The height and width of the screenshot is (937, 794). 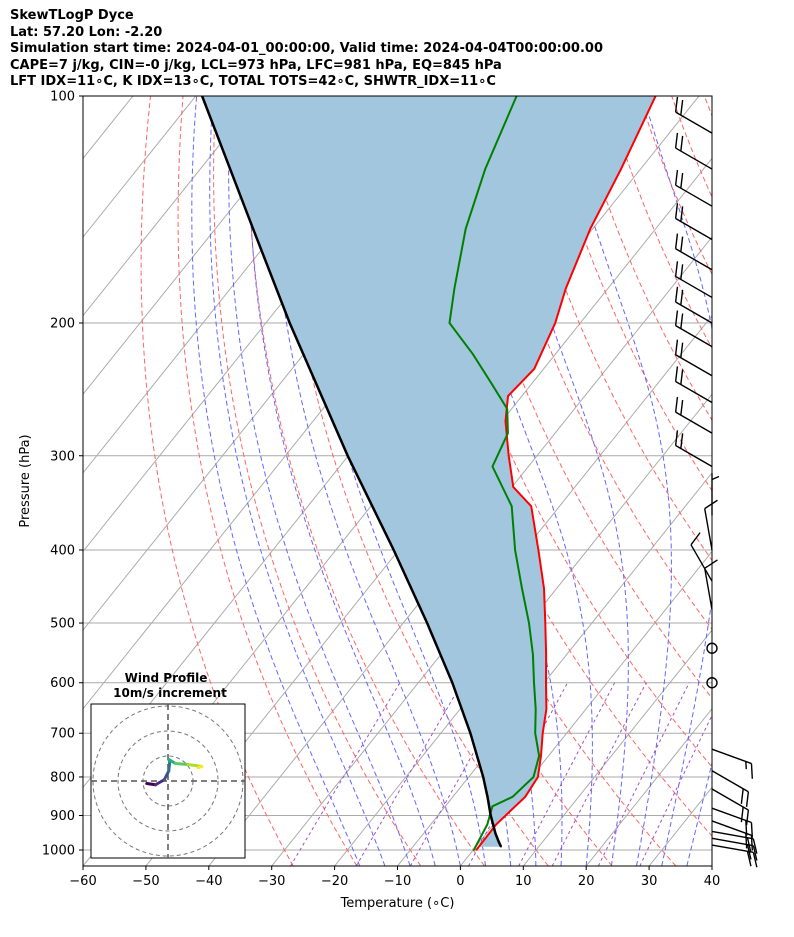 I want to click on dewpoint-profile, so click(x=494, y=473).